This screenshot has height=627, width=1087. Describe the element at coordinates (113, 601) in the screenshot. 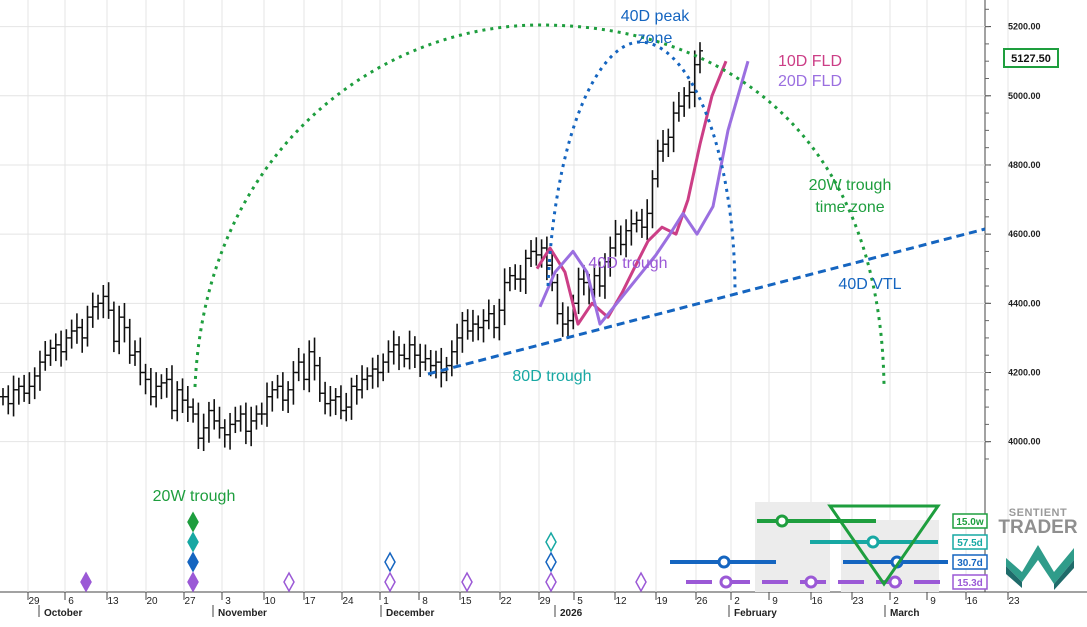

I see `day-tick-label: 13` at that location.